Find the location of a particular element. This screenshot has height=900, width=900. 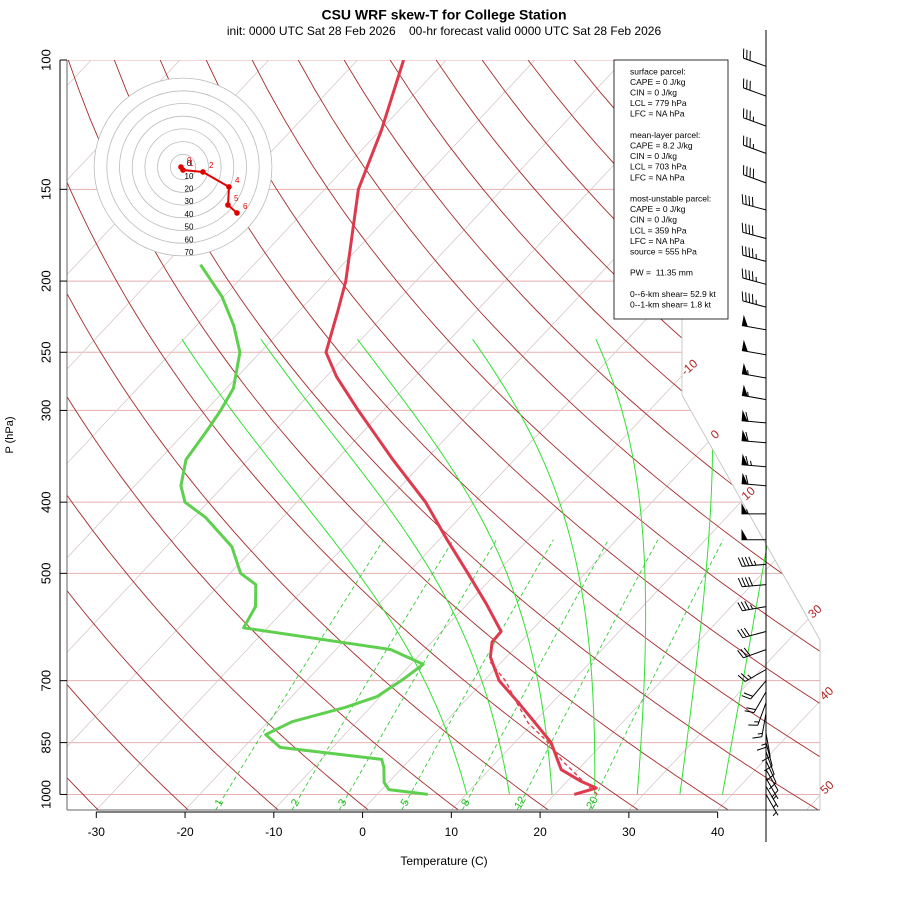

parcel-info-line: LFC = NA hPa is located at coordinates (657, 114).